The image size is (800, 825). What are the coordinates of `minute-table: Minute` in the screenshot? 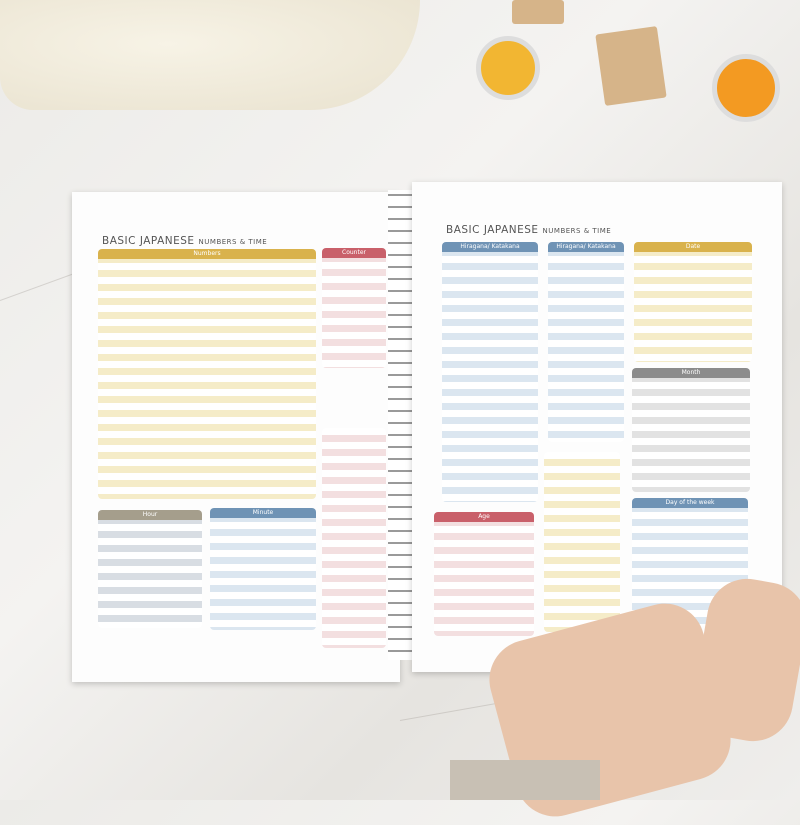 It's located at (263, 569).